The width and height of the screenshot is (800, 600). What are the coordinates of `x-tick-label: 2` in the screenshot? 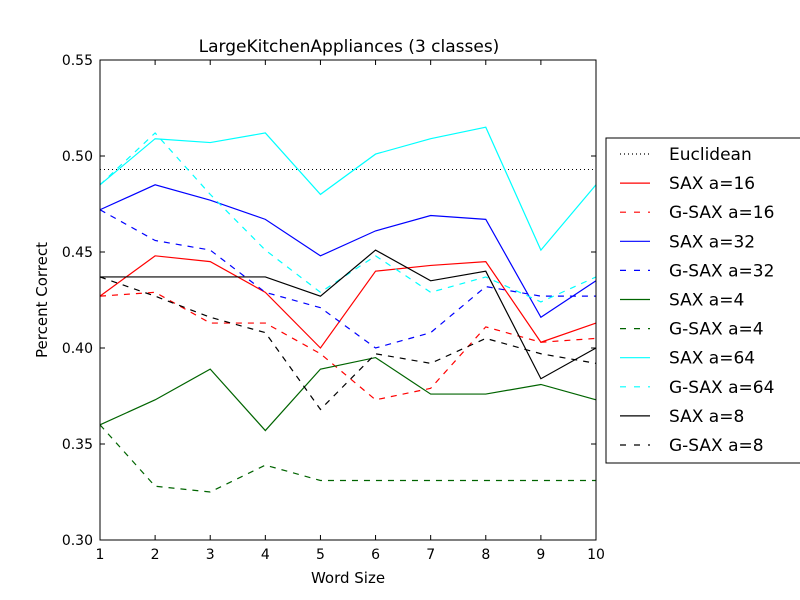 It's located at (155, 555).